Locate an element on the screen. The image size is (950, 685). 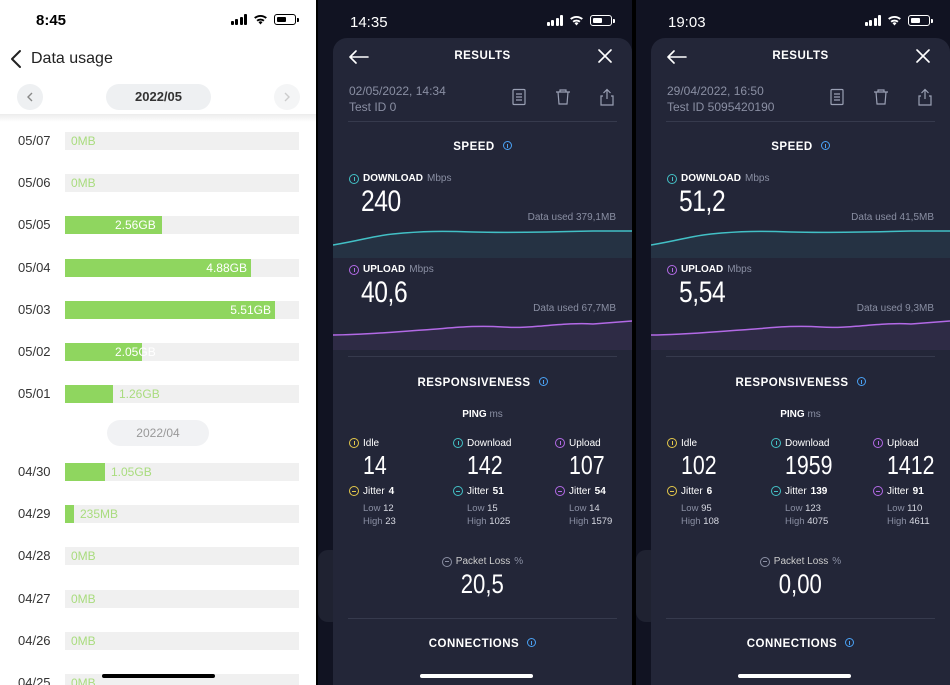
usage-date: 05/05 is located at coordinates (34, 224).